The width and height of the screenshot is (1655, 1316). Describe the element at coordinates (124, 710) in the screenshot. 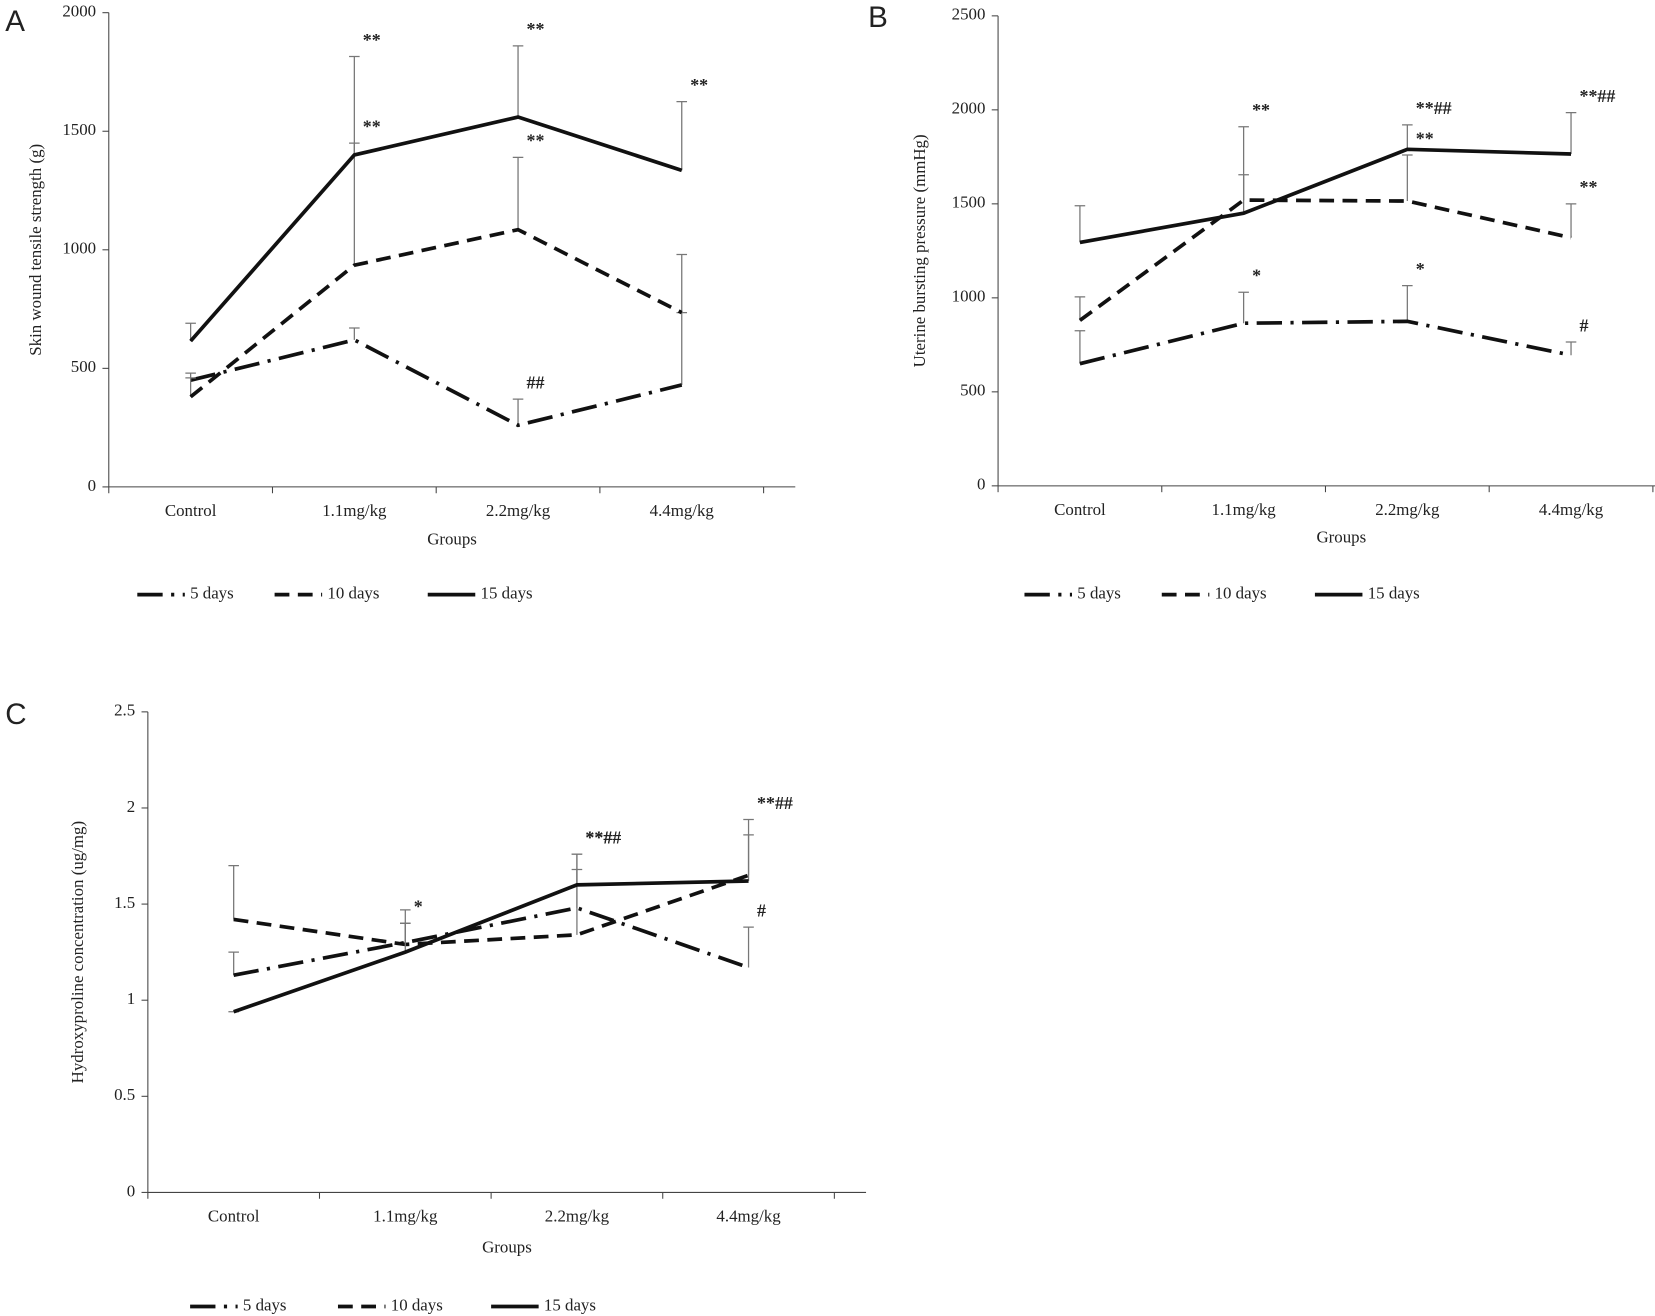

I see `y-tick-label: 2.5` at that location.